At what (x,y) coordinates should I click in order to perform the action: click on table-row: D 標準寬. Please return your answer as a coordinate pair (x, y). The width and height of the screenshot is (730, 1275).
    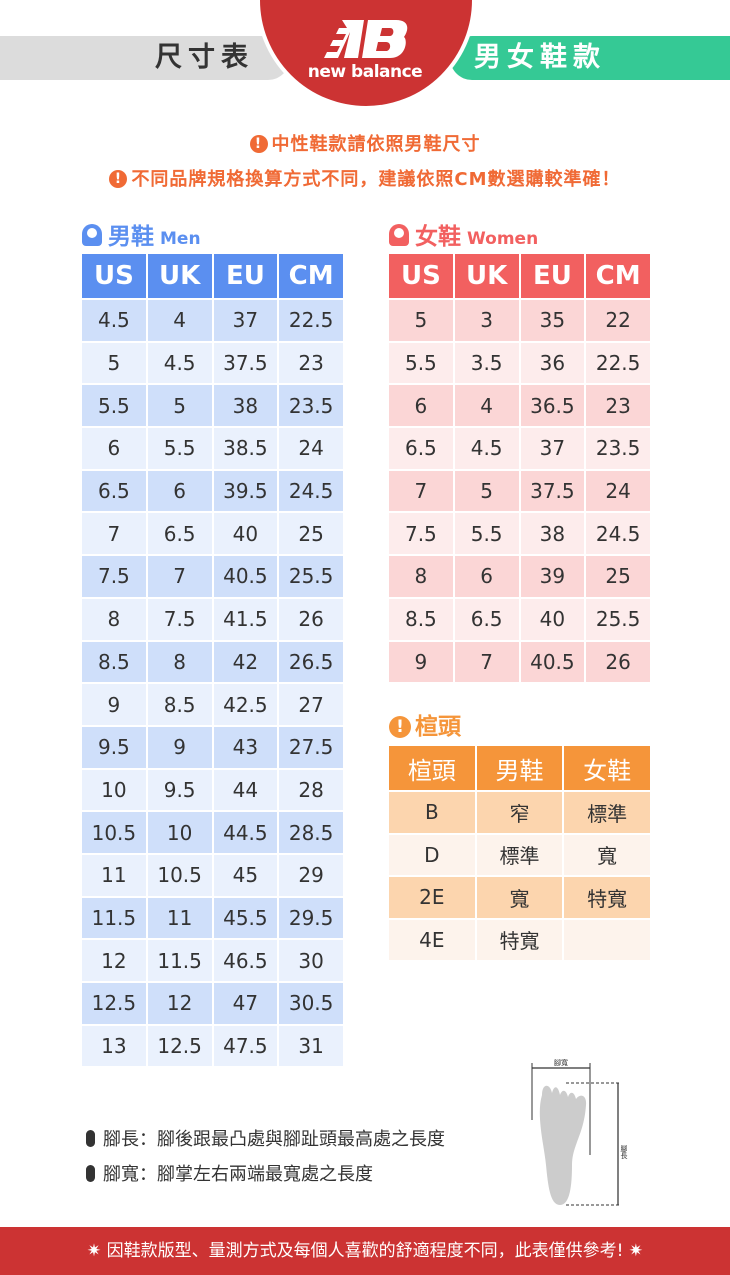
    Looking at the image, I should click on (519, 854).